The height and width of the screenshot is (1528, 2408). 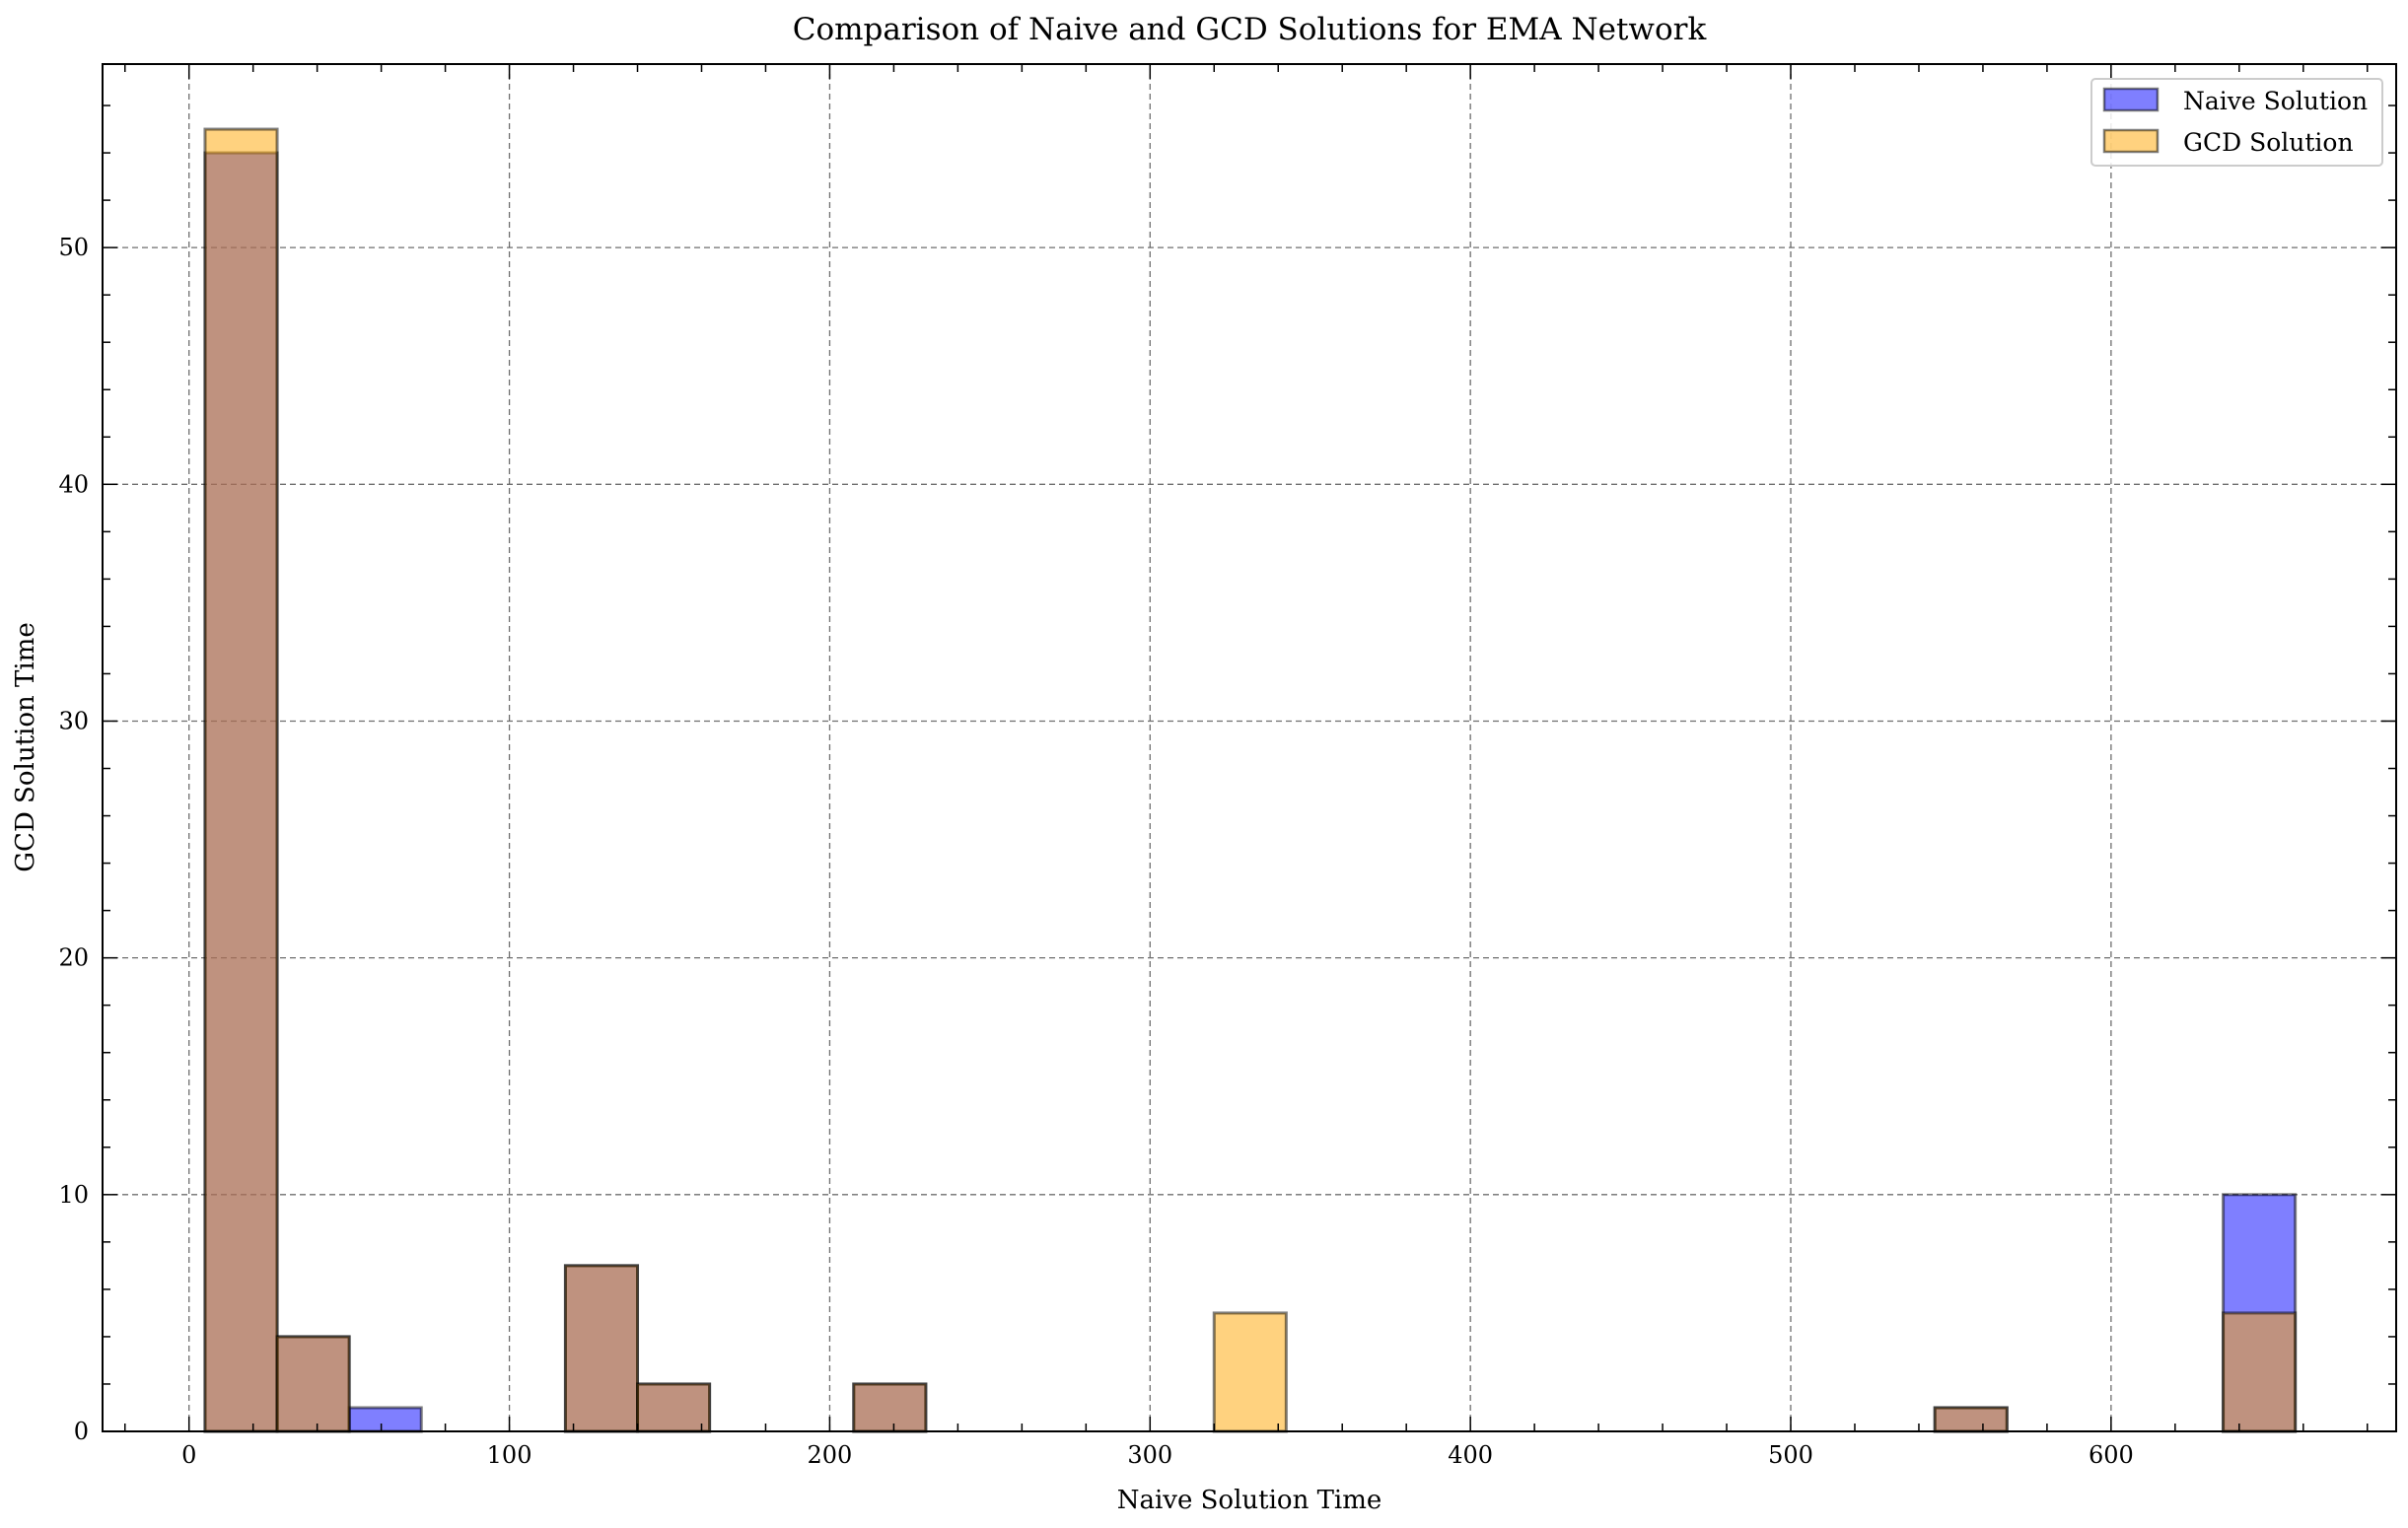 What do you see at coordinates (73, 958) in the screenshot?
I see `y-tick-label: 20` at bounding box center [73, 958].